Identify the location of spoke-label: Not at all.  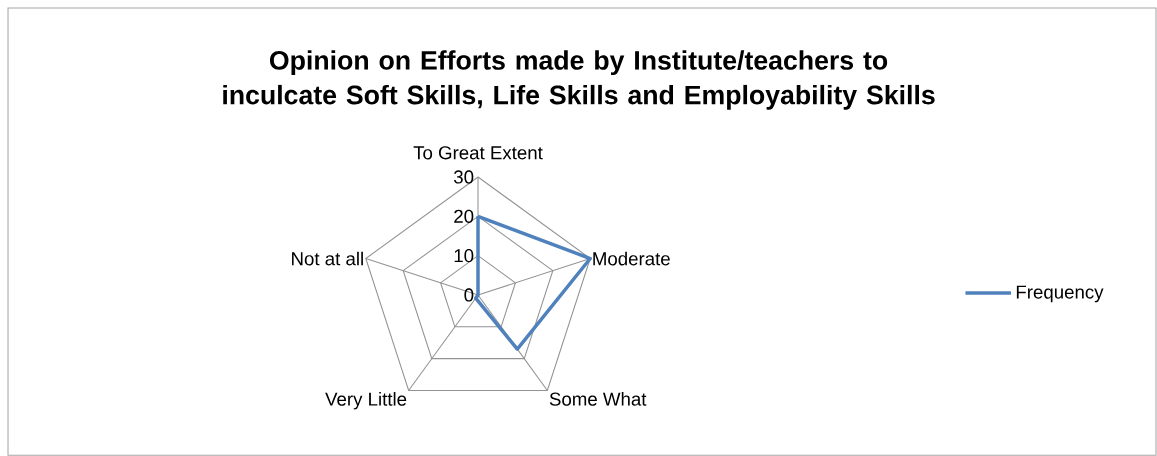
(327, 258).